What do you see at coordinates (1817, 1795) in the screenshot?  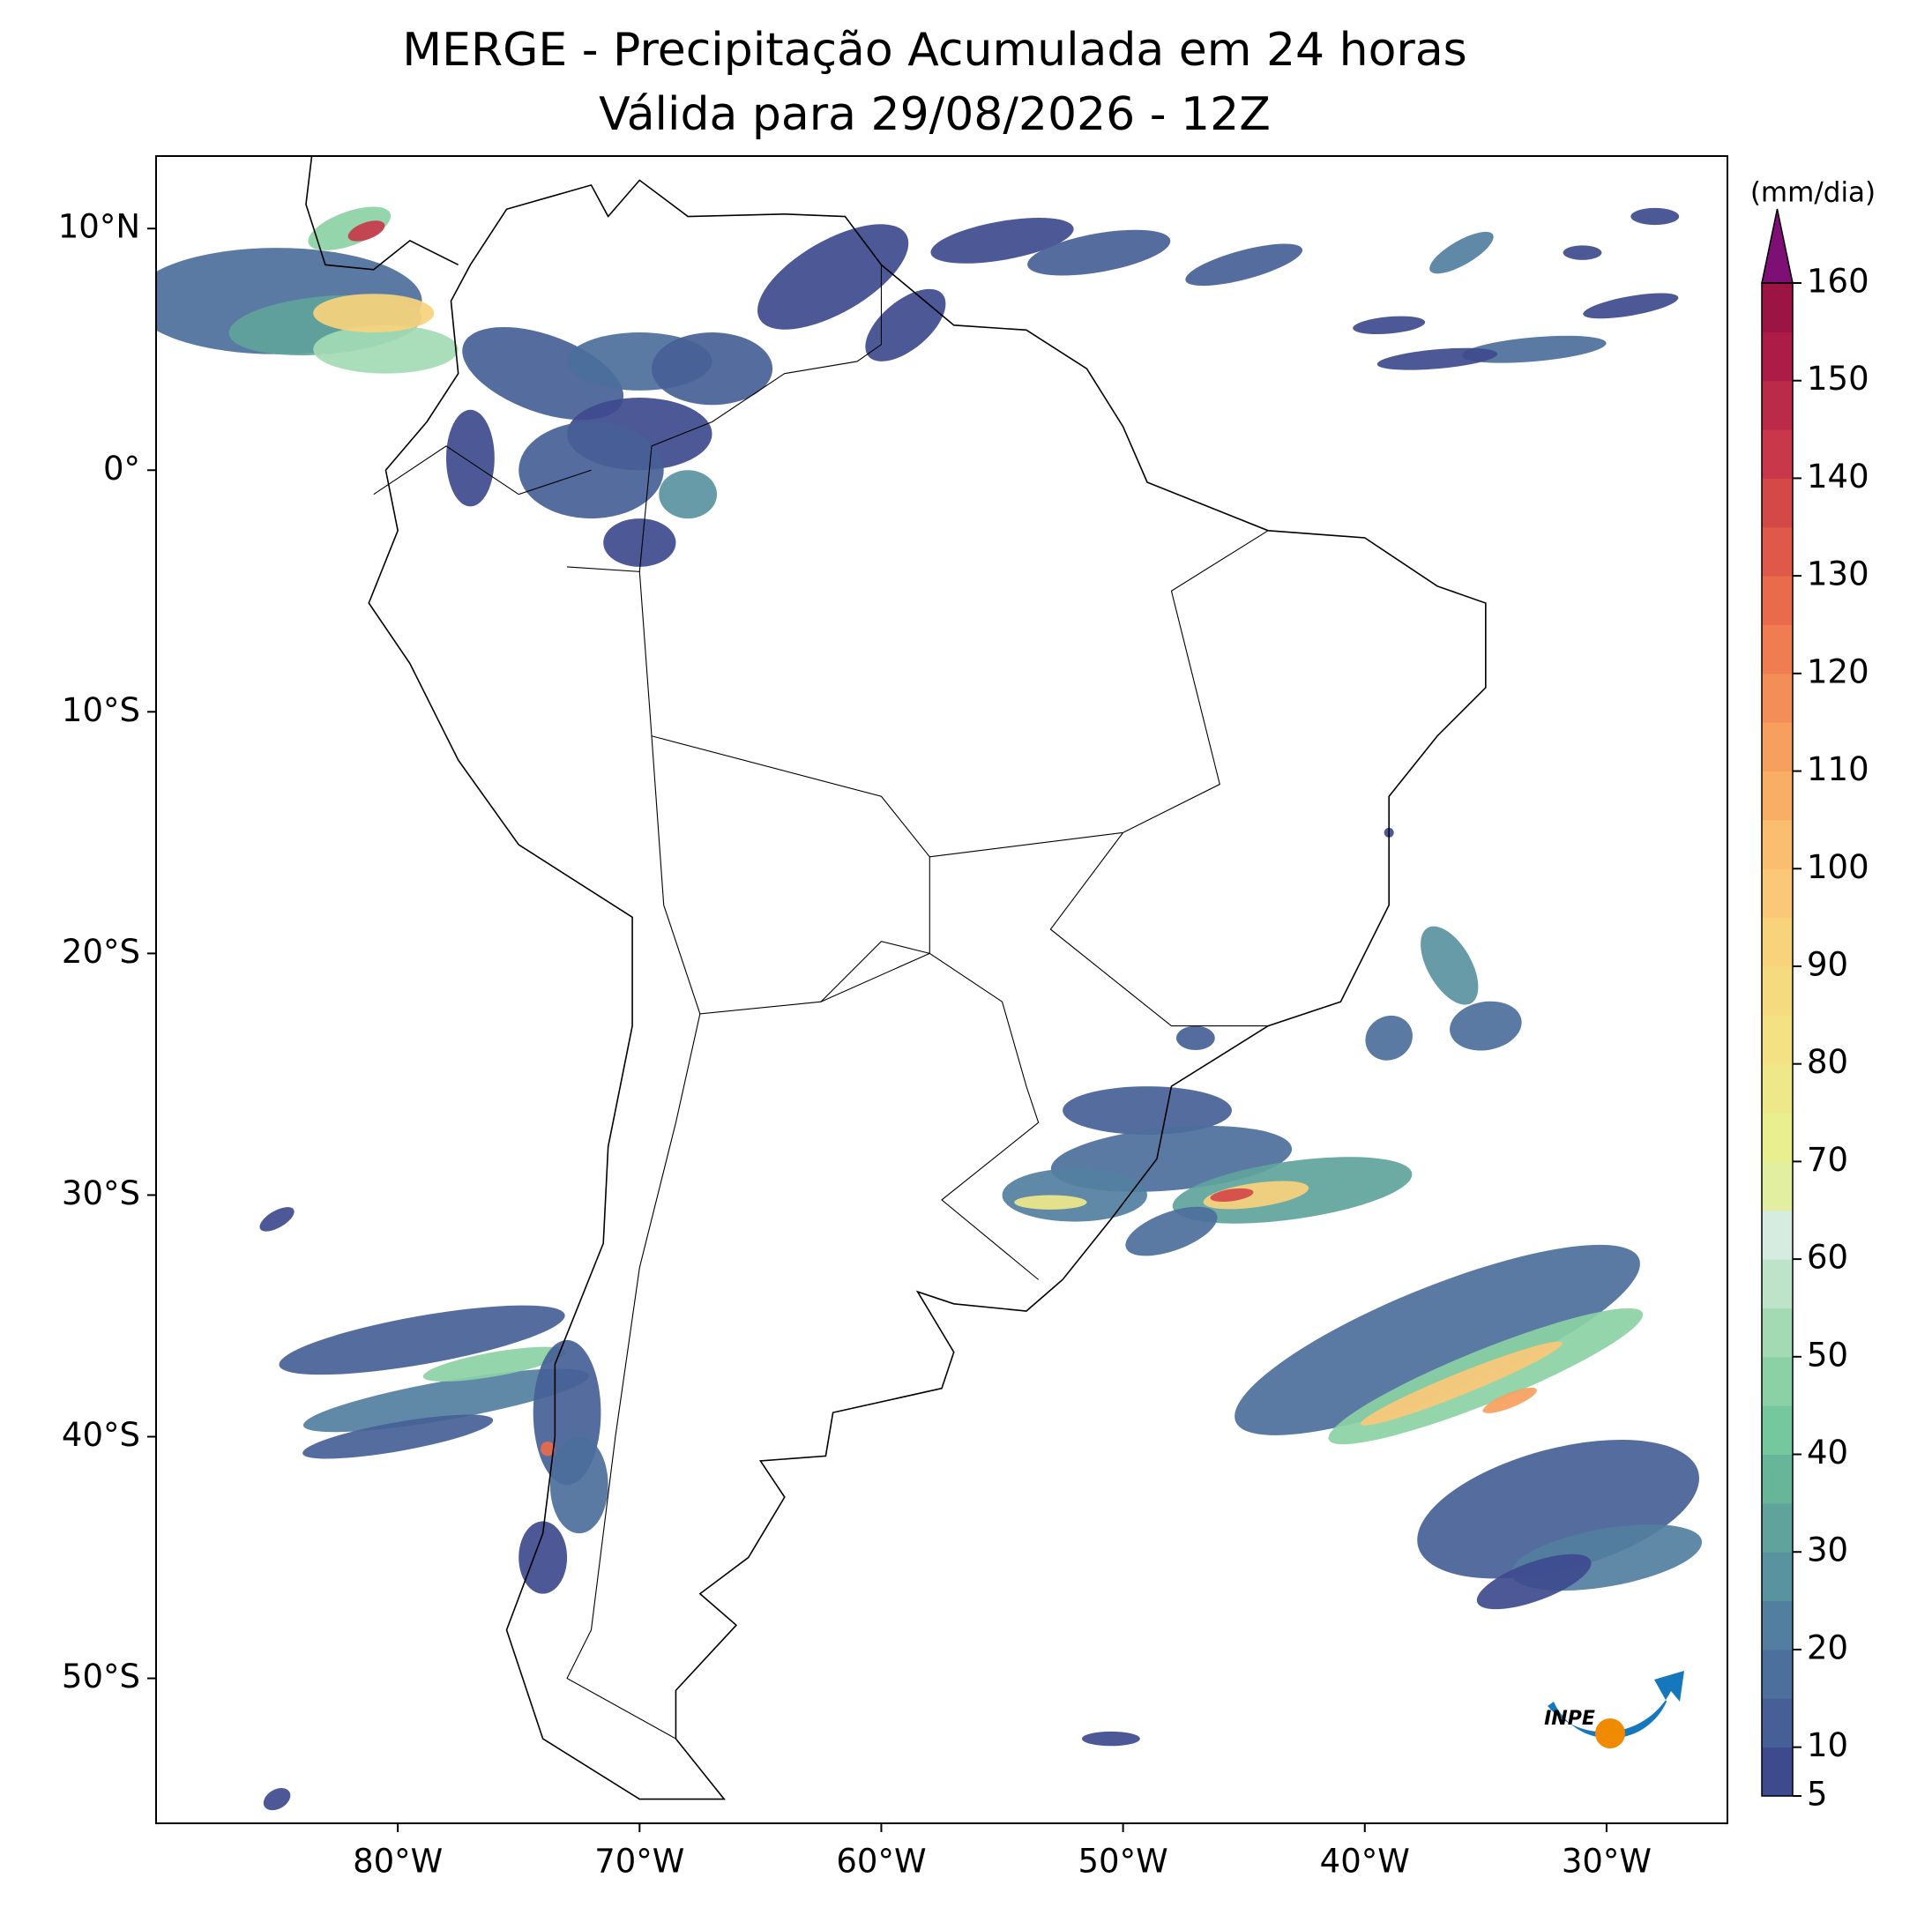 I see `colorbar-tick-label: 5` at bounding box center [1817, 1795].